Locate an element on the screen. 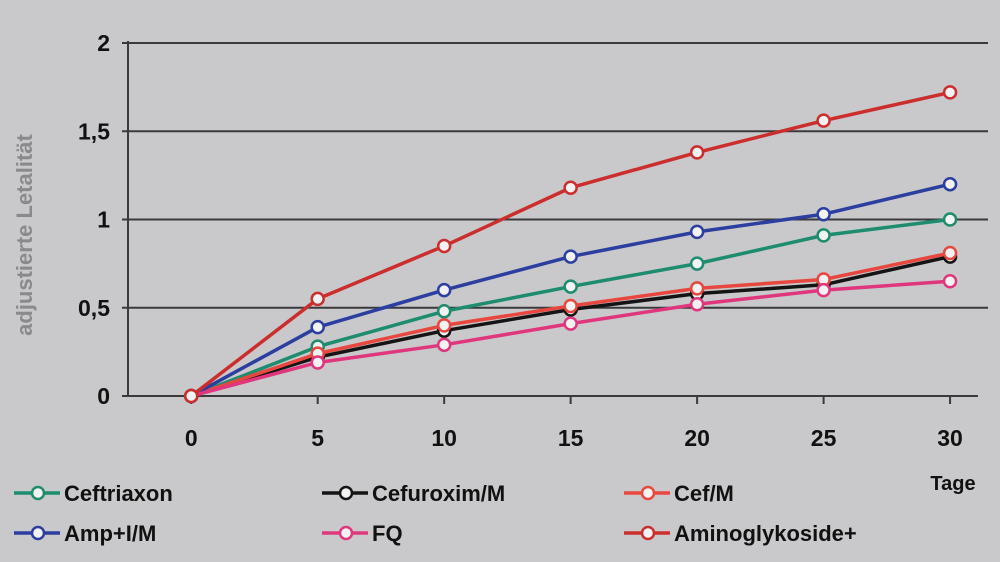 This screenshot has width=1000, height=562. legend-item: Aminoglykoside+ is located at coordinates (740, 533).